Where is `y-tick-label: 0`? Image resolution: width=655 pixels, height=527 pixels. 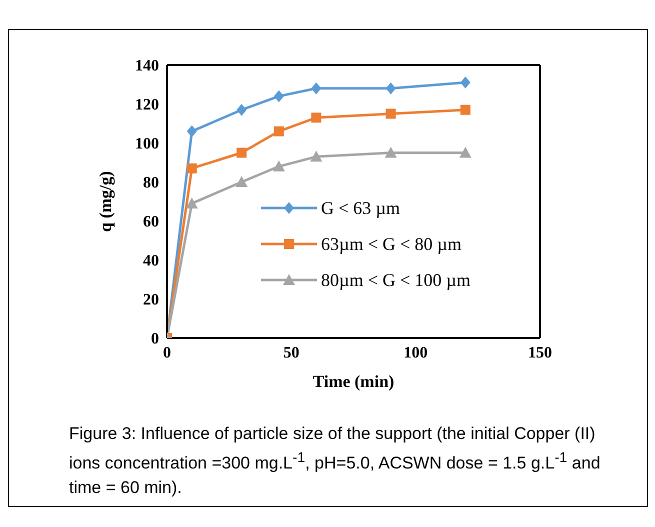
y-tick-label: 0 is located at coordinates (155, 339).